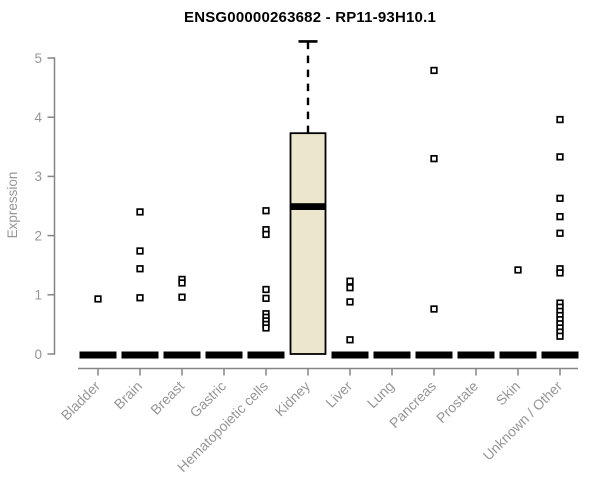 This screenshot has width=600, height=500. Describe the element at coordinates (38, 235) in the screenshot. I see `y-tick-label: 2` at that location.